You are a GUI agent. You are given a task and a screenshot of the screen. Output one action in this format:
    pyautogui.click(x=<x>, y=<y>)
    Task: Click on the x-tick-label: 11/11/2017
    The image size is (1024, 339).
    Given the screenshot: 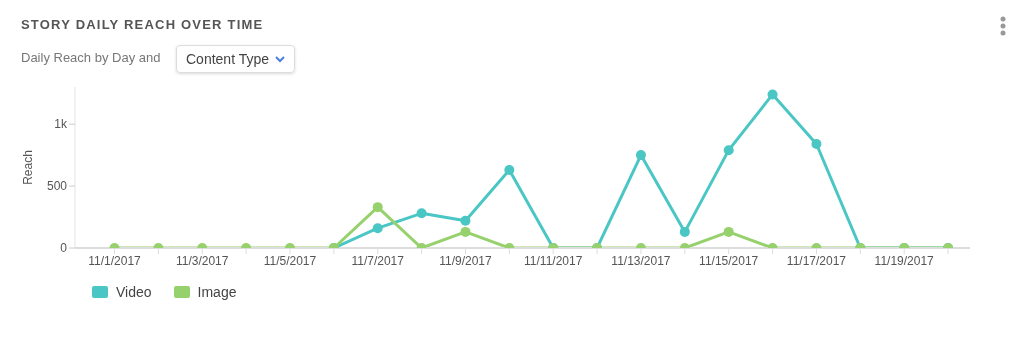 What is the action you would take?
    pyautogui.click(x=553, y=260)
    